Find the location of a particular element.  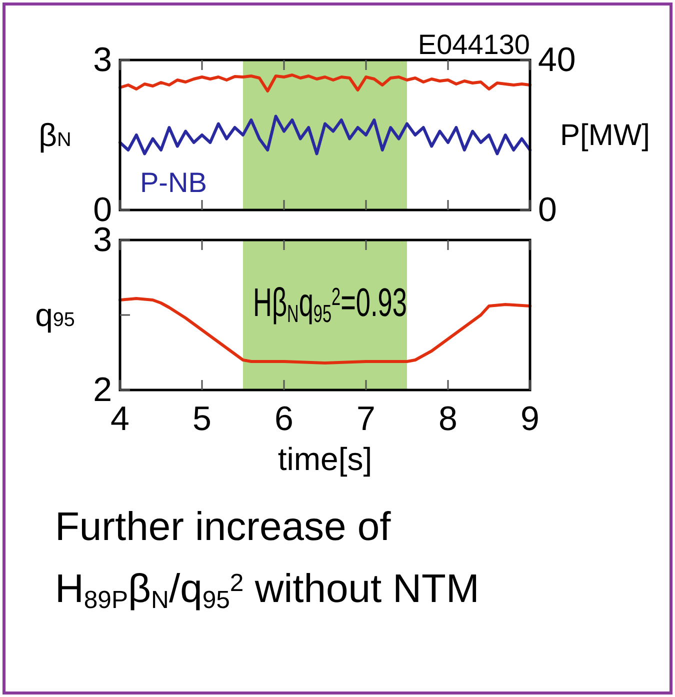

band-label: Hβ$_{N}$q$_{95}$$^{2}$=0.93 is located at coordinates (347, 304).